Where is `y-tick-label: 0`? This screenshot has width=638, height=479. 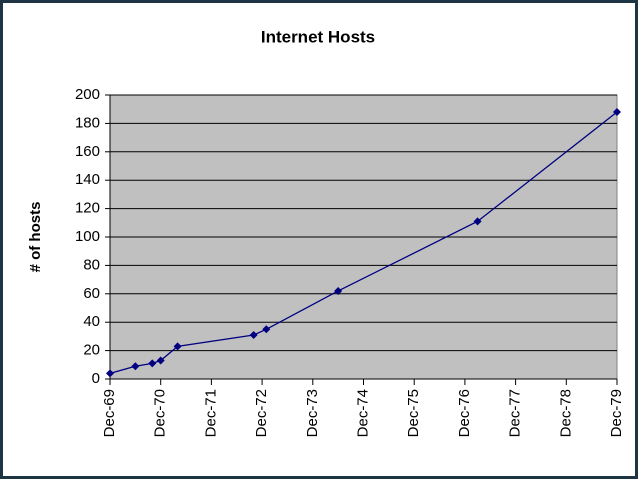
y-tick-label: 0 is located at coordinates (96, 378).